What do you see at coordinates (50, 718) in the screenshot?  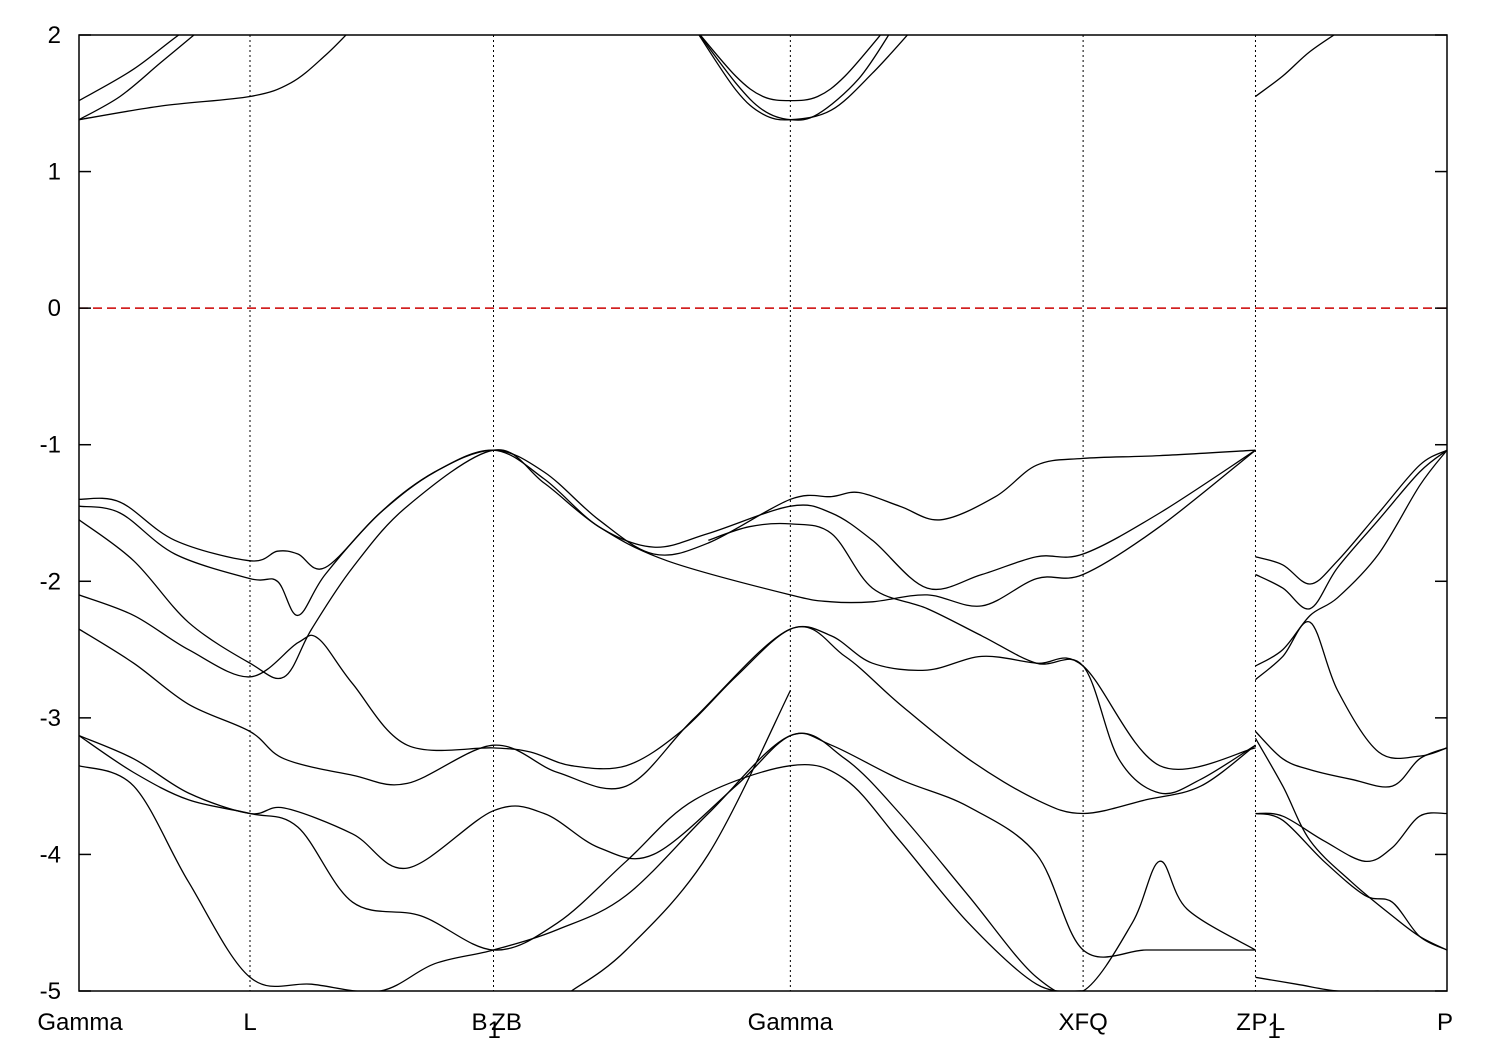 I see `y-tick-label: -3` at bounding box center [50, 718].